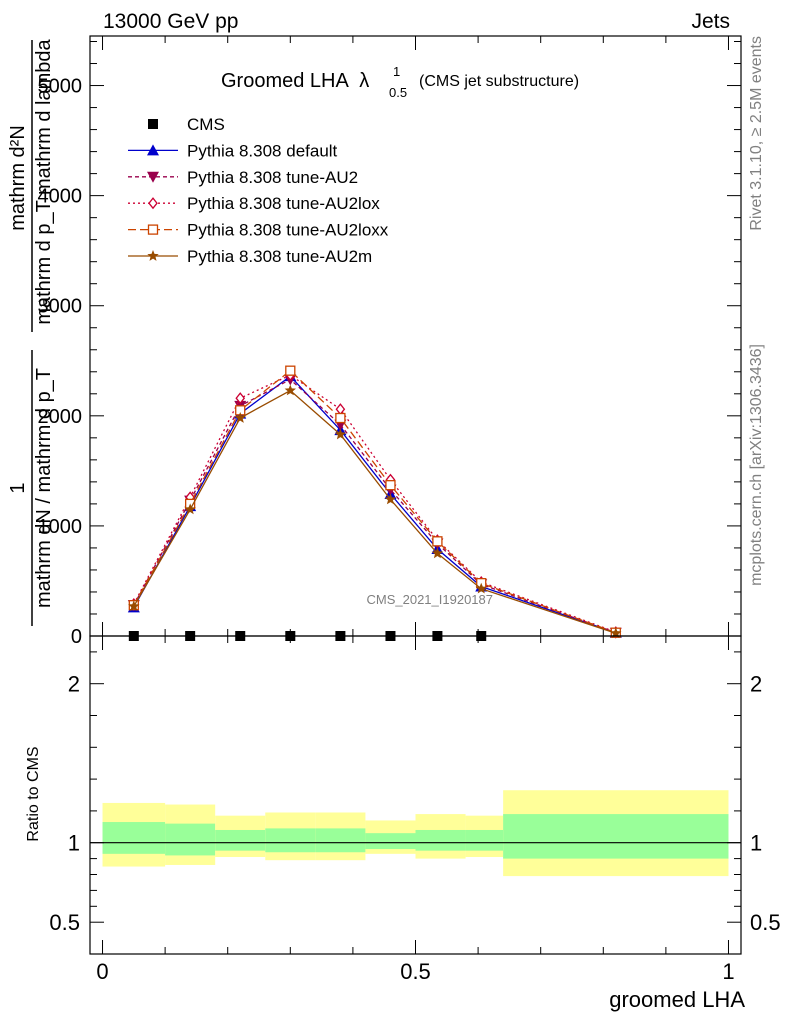  What do you see at coordinates (18, 487) in the screenshot?
I see `y-label-prefix-numerator: 1` at bounding box center [18, 487].